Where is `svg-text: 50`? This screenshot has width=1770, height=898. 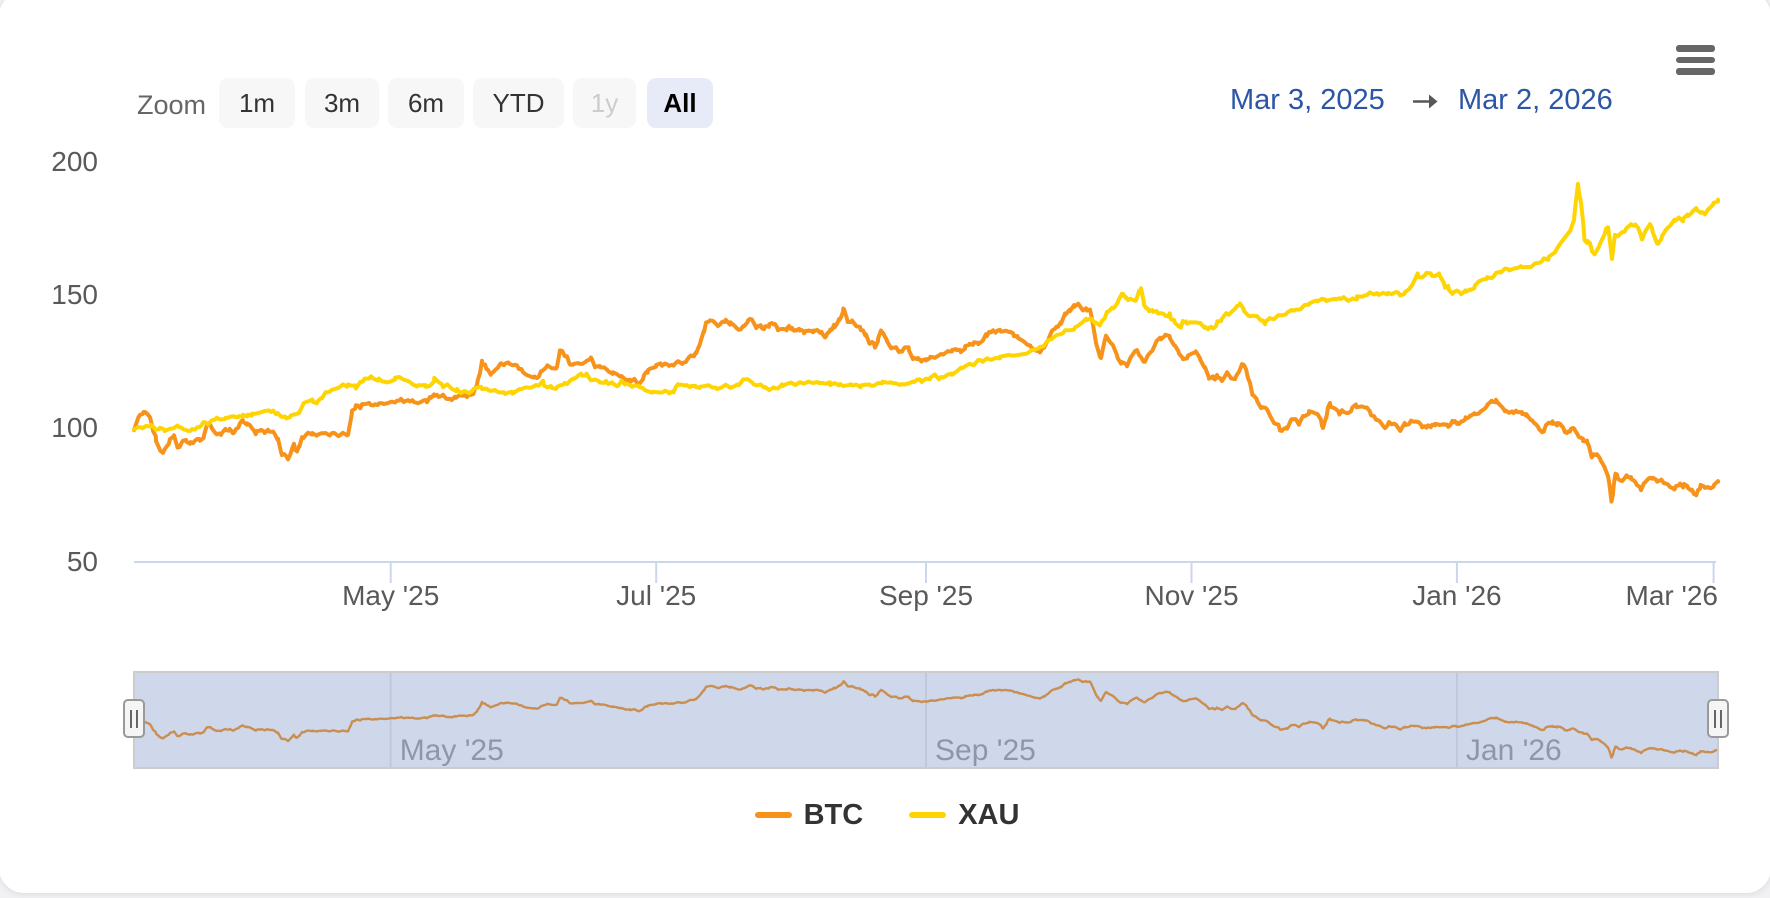 svg-text: 50 is located at coordinates (82, 561).